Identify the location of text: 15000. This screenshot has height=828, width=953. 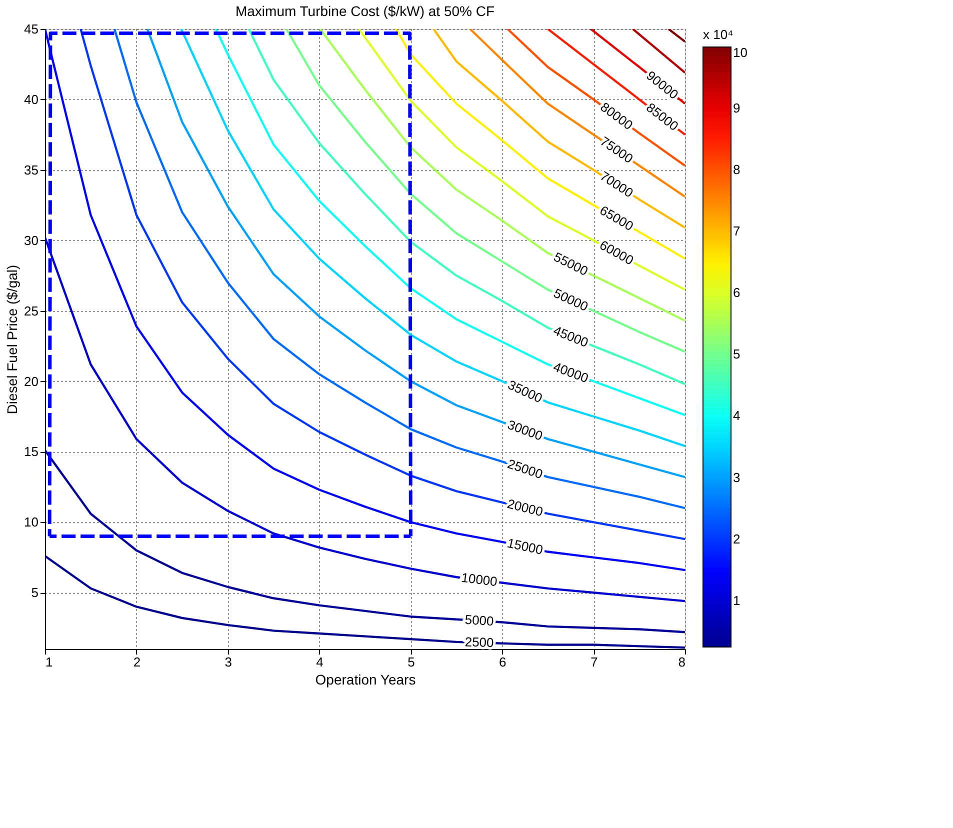
(525, 546).